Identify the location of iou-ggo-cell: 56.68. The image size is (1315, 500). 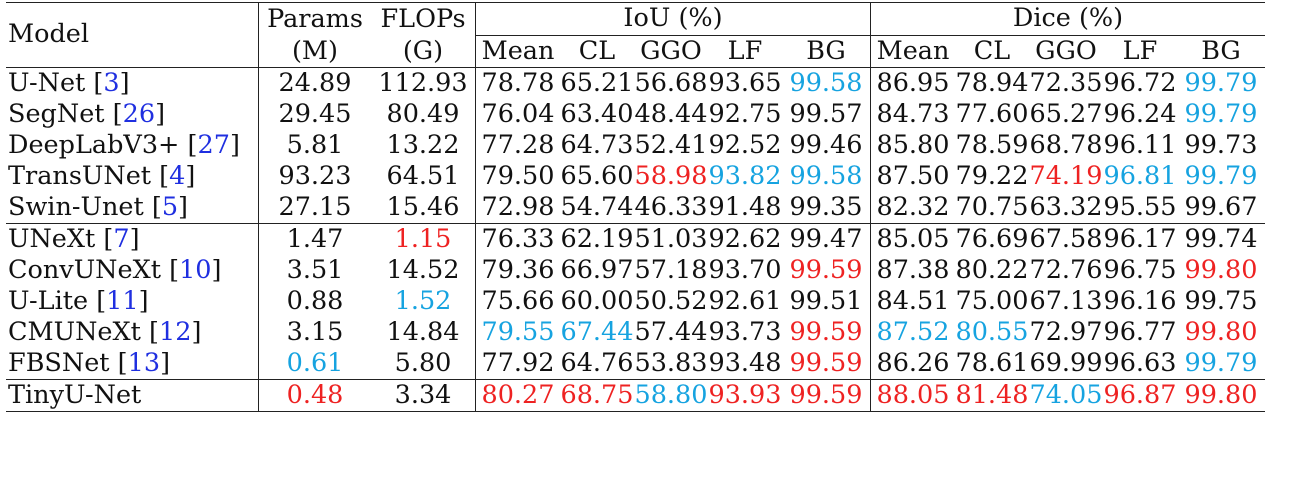
(671, 84).